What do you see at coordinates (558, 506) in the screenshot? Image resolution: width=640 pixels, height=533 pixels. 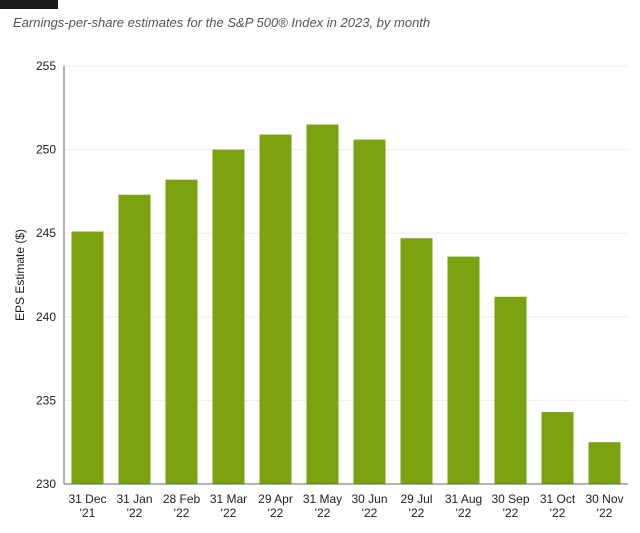 I see `x-tick-label: 31 Oct '22` at bounding box center [558, 506].